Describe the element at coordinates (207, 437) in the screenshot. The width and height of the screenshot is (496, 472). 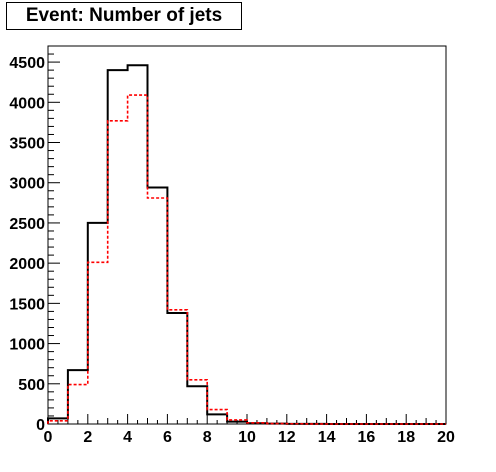
I see `x-tick-label: 8` at that location.